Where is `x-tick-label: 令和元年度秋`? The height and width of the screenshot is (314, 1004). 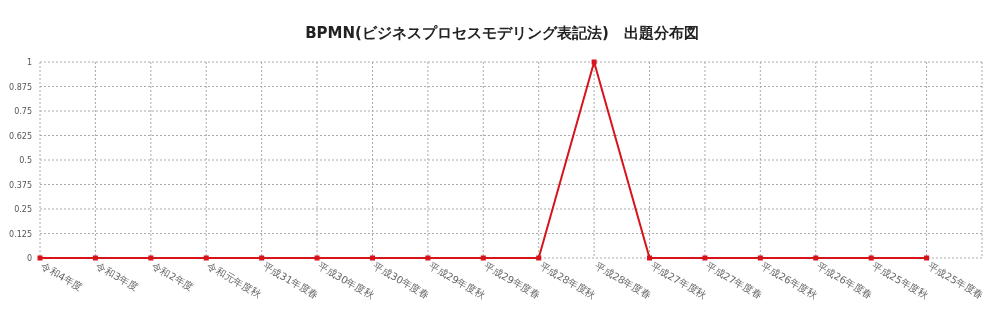
x-tick-label: 令和元年度秋 is located at coordinates (234, 280).